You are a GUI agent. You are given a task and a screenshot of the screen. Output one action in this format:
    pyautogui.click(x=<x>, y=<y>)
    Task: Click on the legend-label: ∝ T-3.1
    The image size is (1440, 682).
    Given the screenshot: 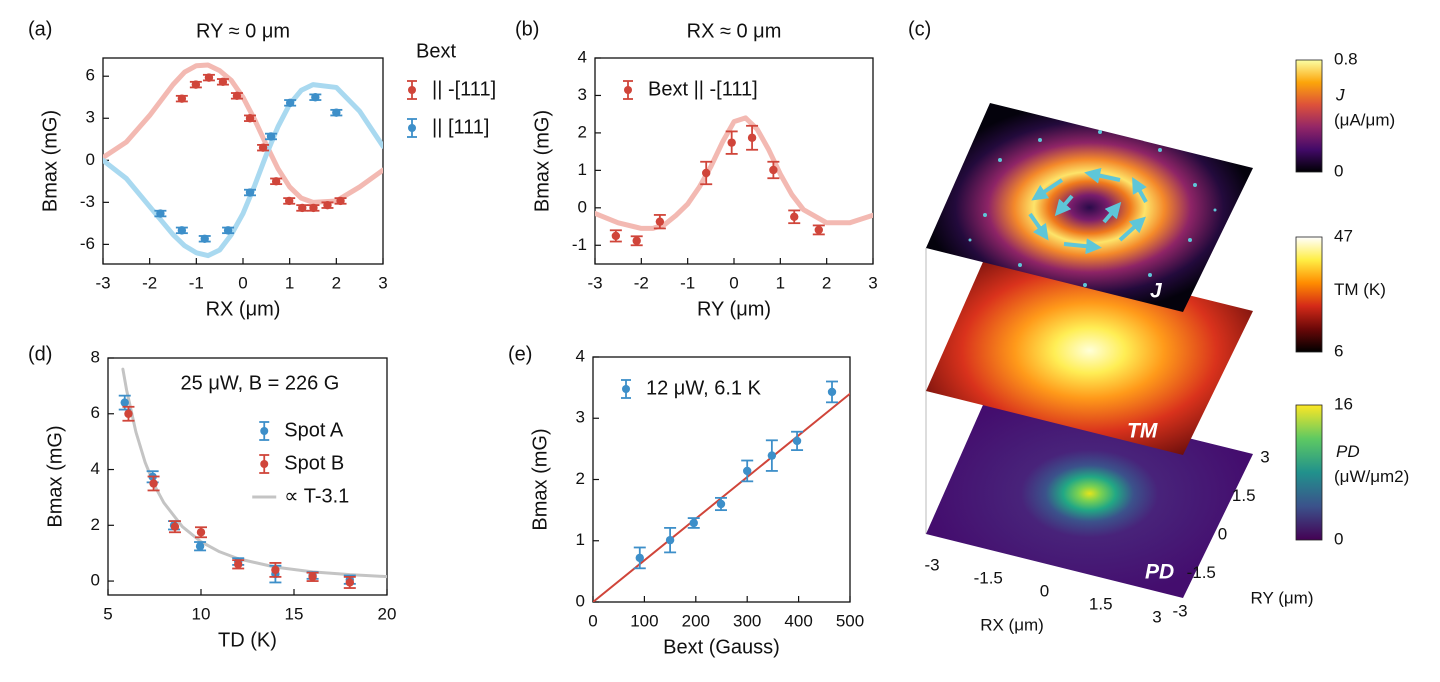 What is the action you would take?
    pyautogui.click(x=316, y=496)
    